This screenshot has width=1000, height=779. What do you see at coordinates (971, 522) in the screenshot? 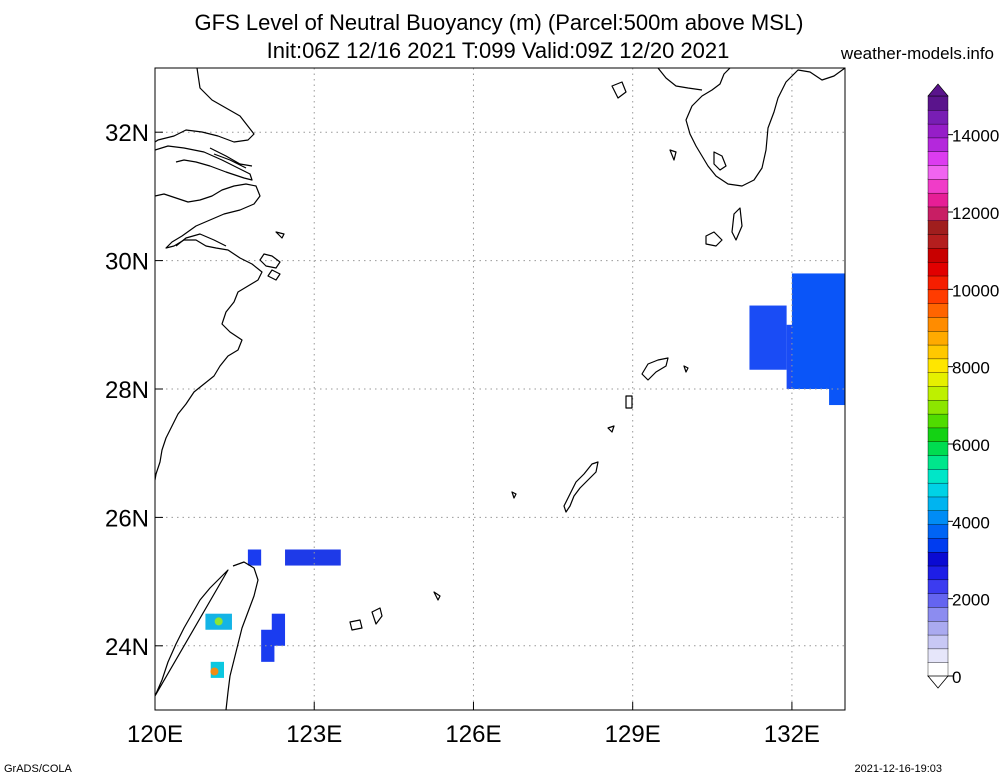
I see `colorbar-tick-label: 4000` at bounding box center [971, 522].